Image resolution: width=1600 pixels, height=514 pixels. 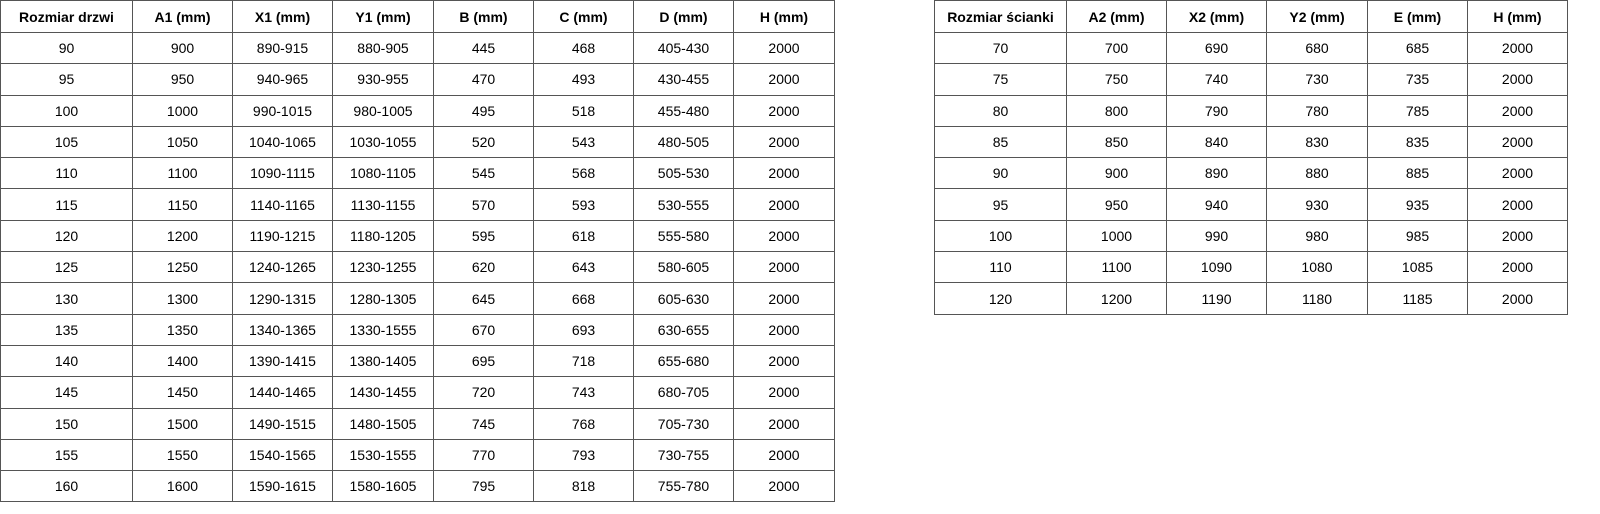 I want to click on table-cell: 705-730, so click(x=683, y=423).